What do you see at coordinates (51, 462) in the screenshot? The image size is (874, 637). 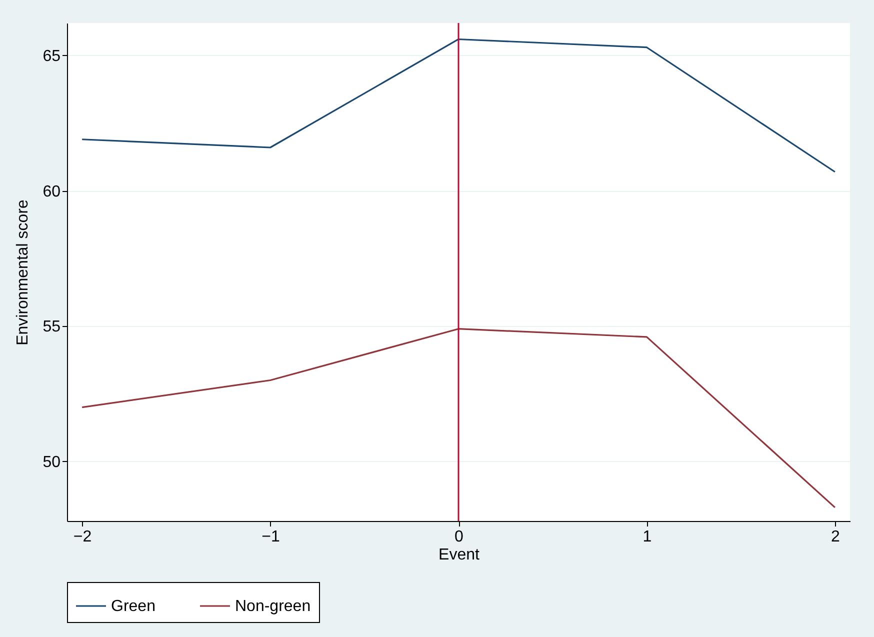 I see `y-tick-label: 50` at bounding box center [51, 462].